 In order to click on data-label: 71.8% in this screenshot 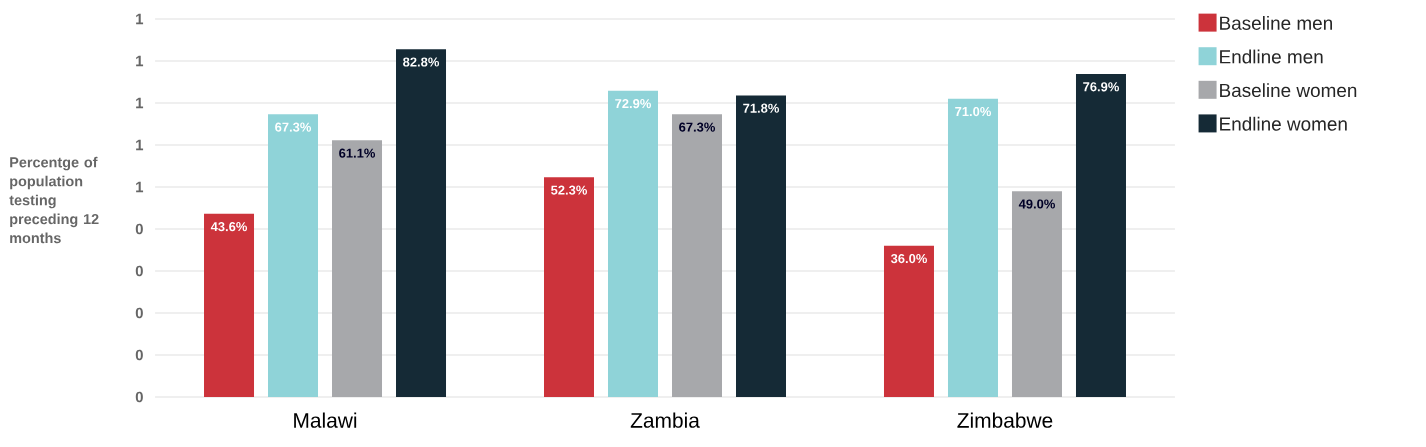, I will do `click(761, 108)`.